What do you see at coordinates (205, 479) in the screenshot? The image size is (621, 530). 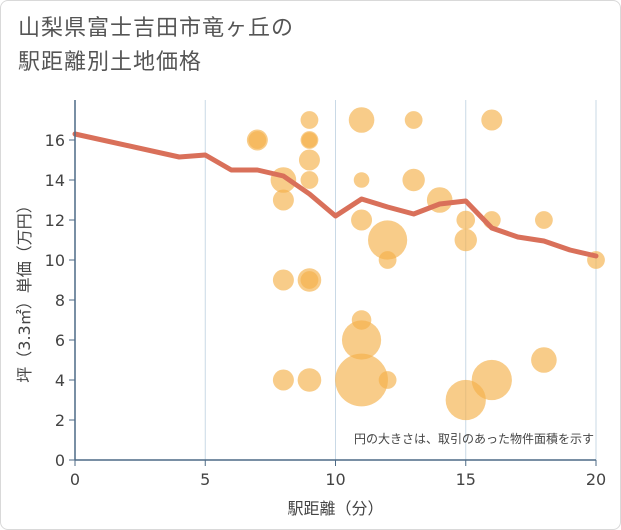 I see `x-tick-label: 5` at bounding box center [205, 479].